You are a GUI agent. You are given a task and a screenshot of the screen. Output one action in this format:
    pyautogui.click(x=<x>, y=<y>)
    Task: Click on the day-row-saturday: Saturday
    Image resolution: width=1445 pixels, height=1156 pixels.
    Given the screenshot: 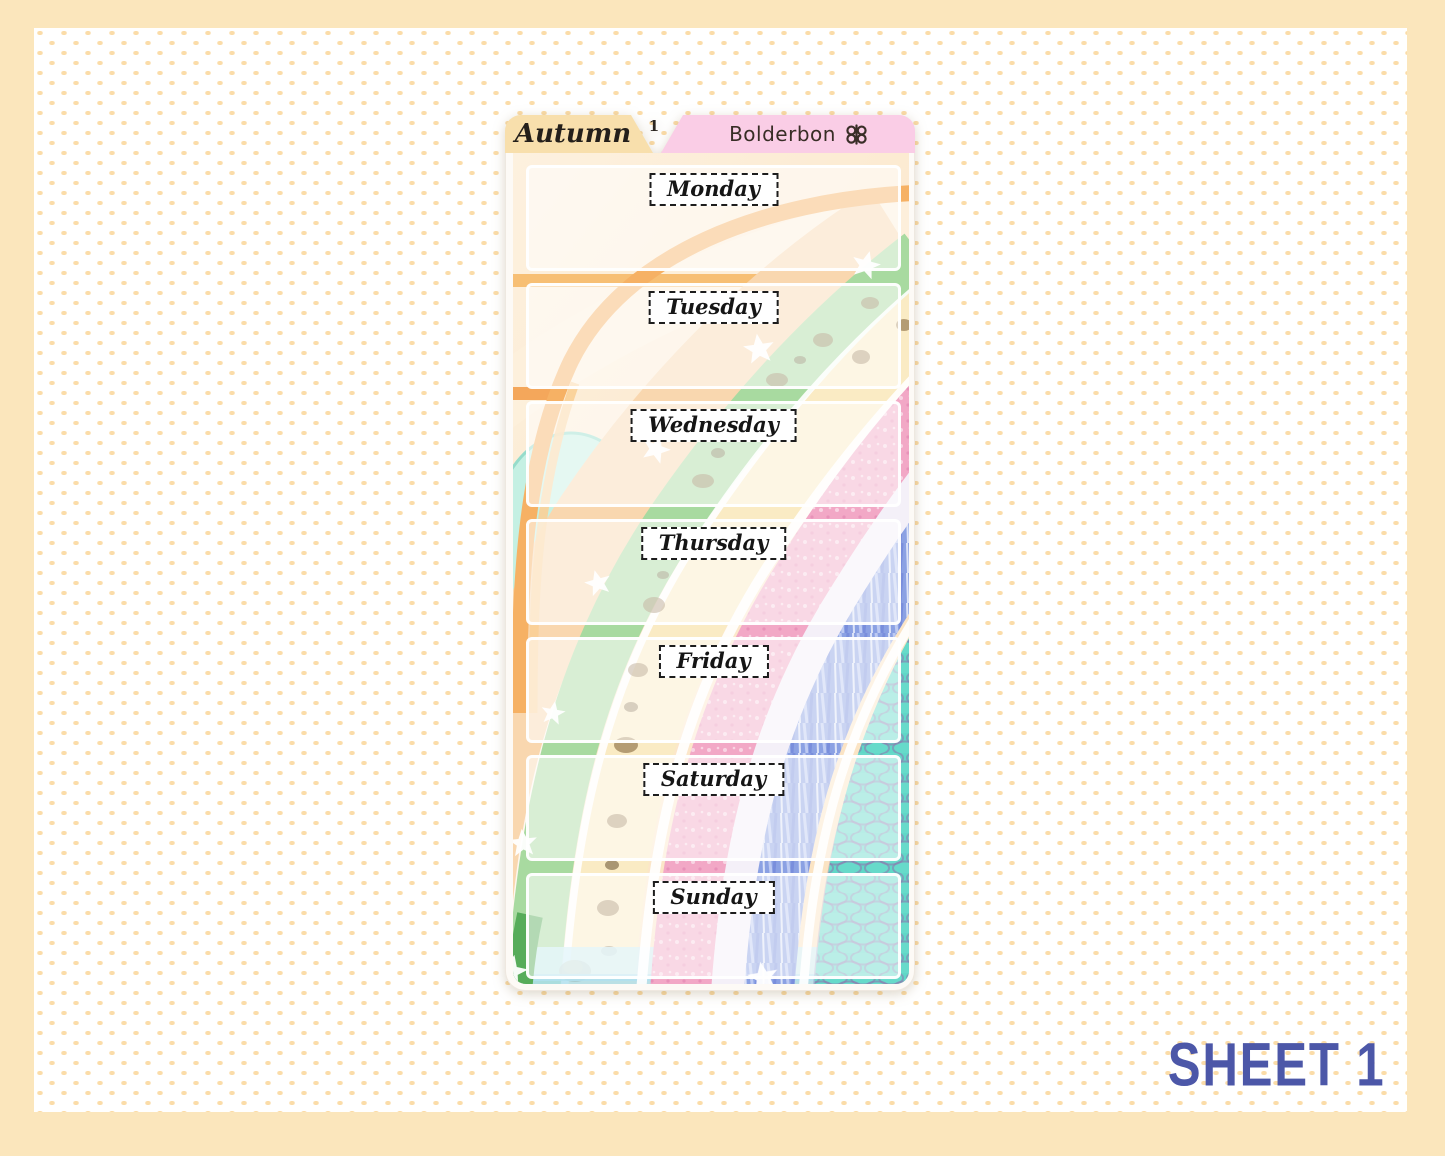 What is the action you would take?
    pyautogui.click(x=713, y=808)
    